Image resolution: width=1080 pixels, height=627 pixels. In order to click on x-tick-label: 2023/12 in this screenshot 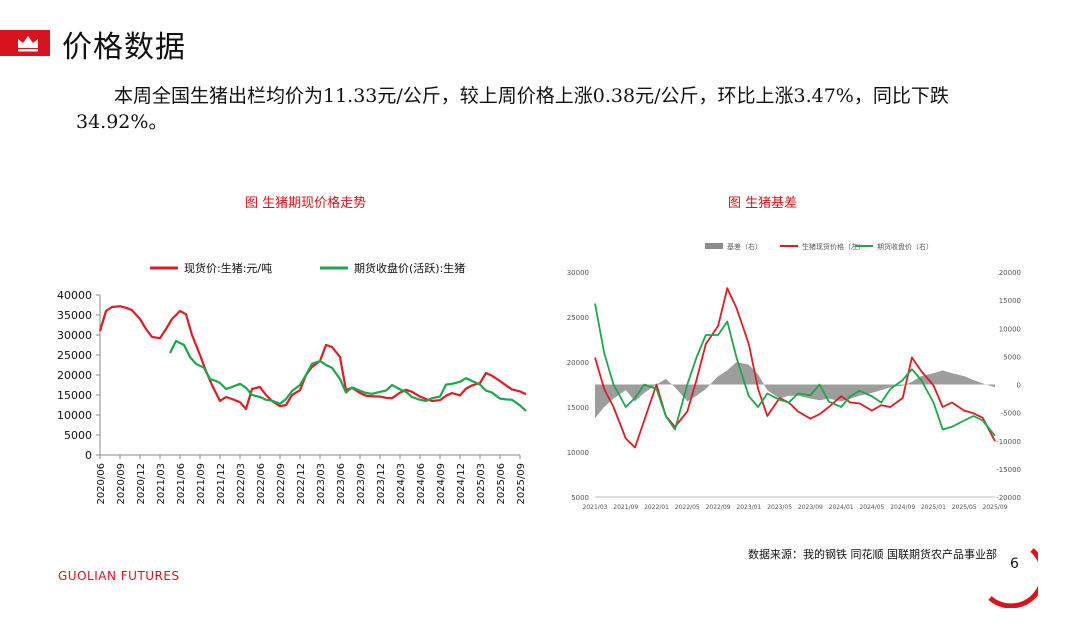, I will do `click(381, 484)`.